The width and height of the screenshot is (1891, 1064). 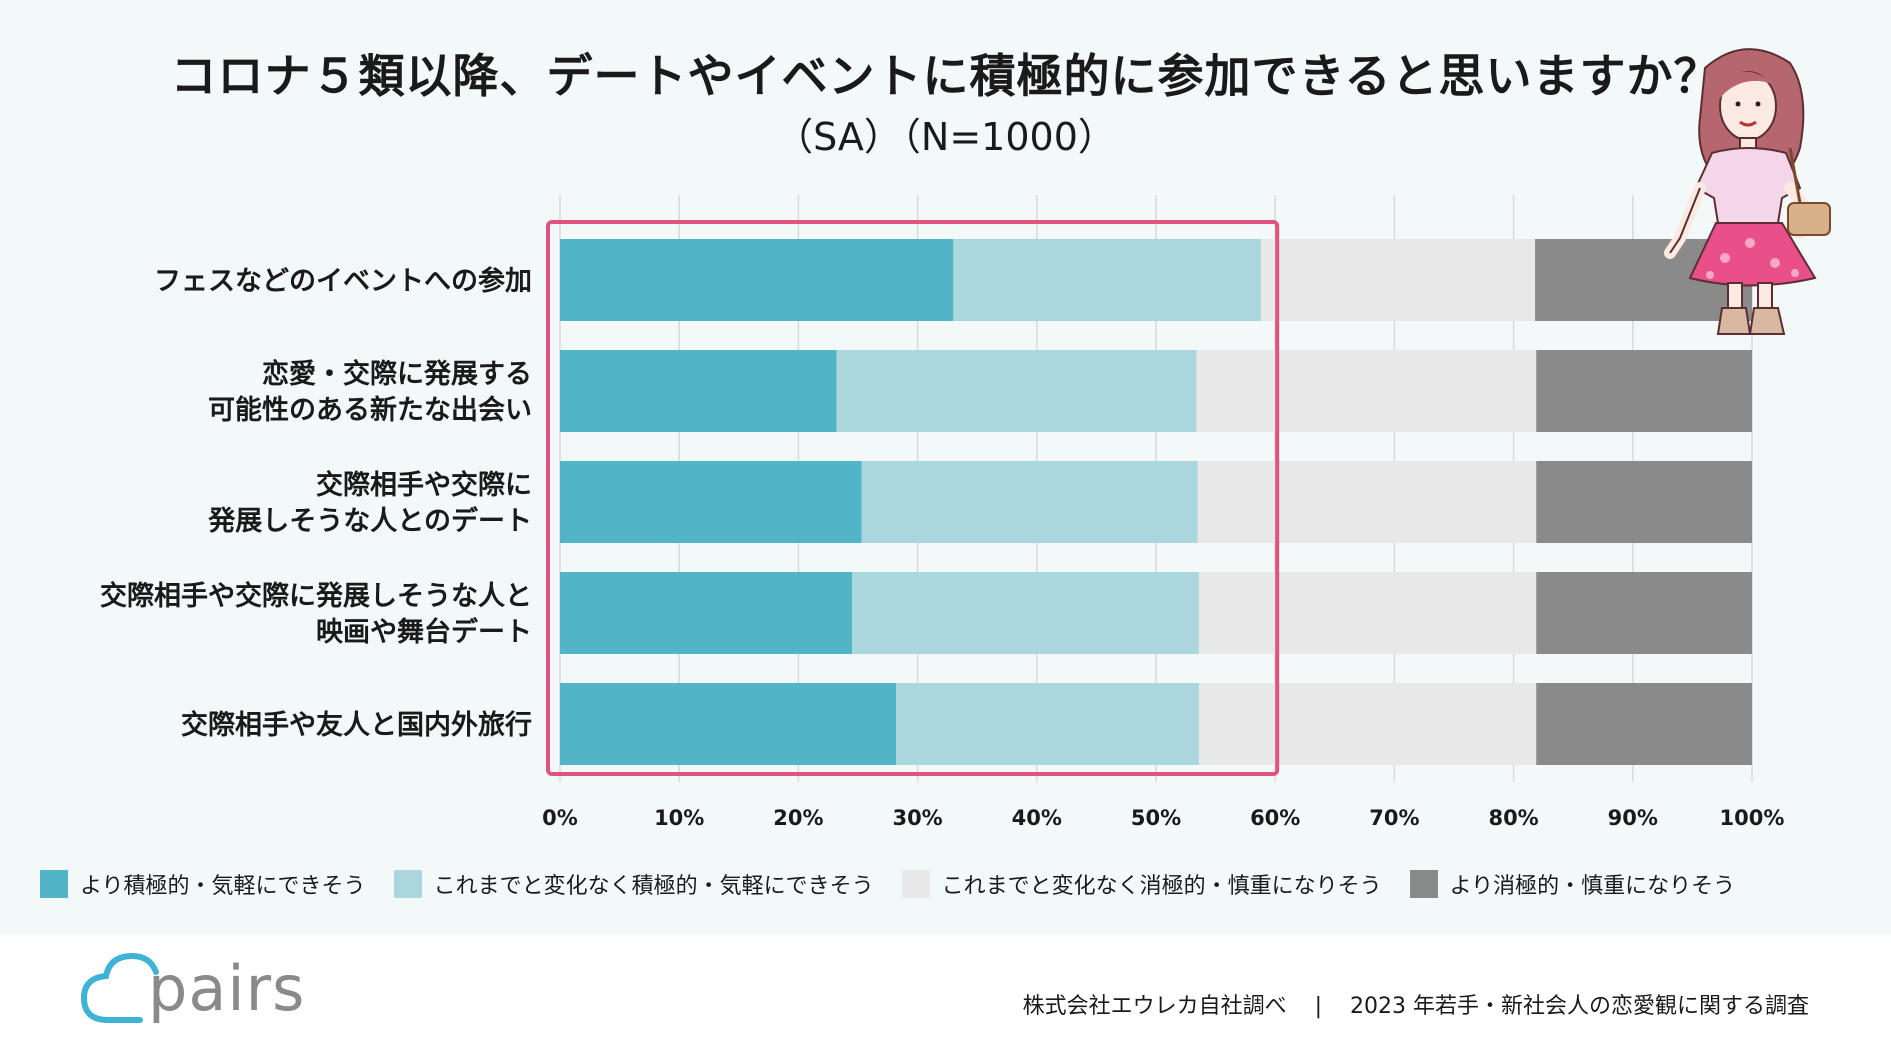 I want to click on woman-illustration, so click(x=1747, y=191).